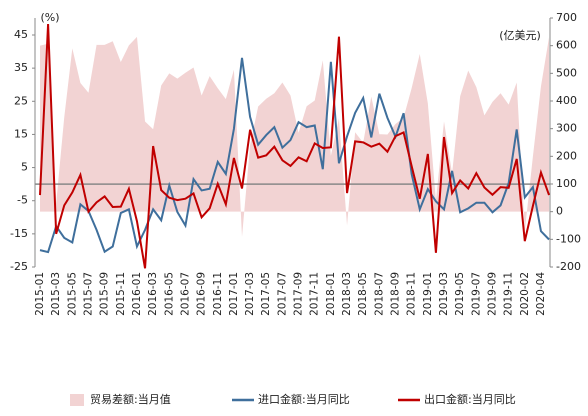 The height and width of the screenshot is (416, 588). I want to click on y-tick-label: -5, so click(22, 200).